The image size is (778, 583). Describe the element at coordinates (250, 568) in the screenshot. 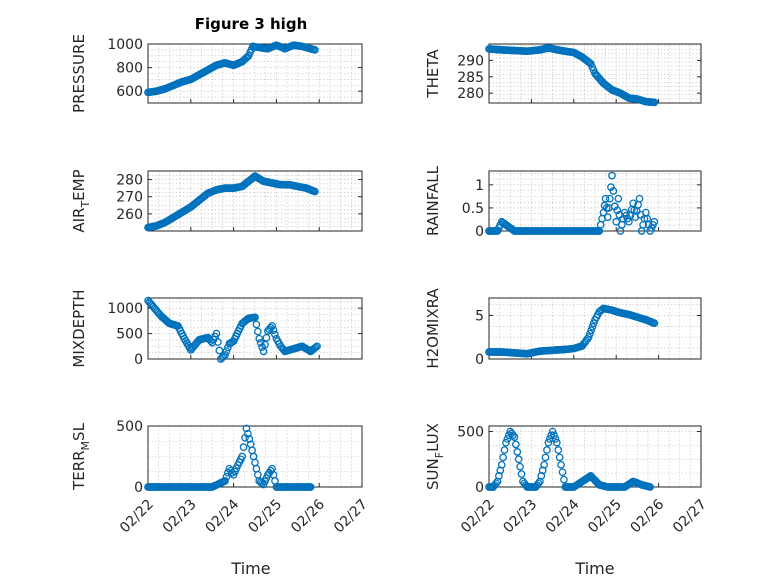

I see `x-axis-label-left: Time` at that location.